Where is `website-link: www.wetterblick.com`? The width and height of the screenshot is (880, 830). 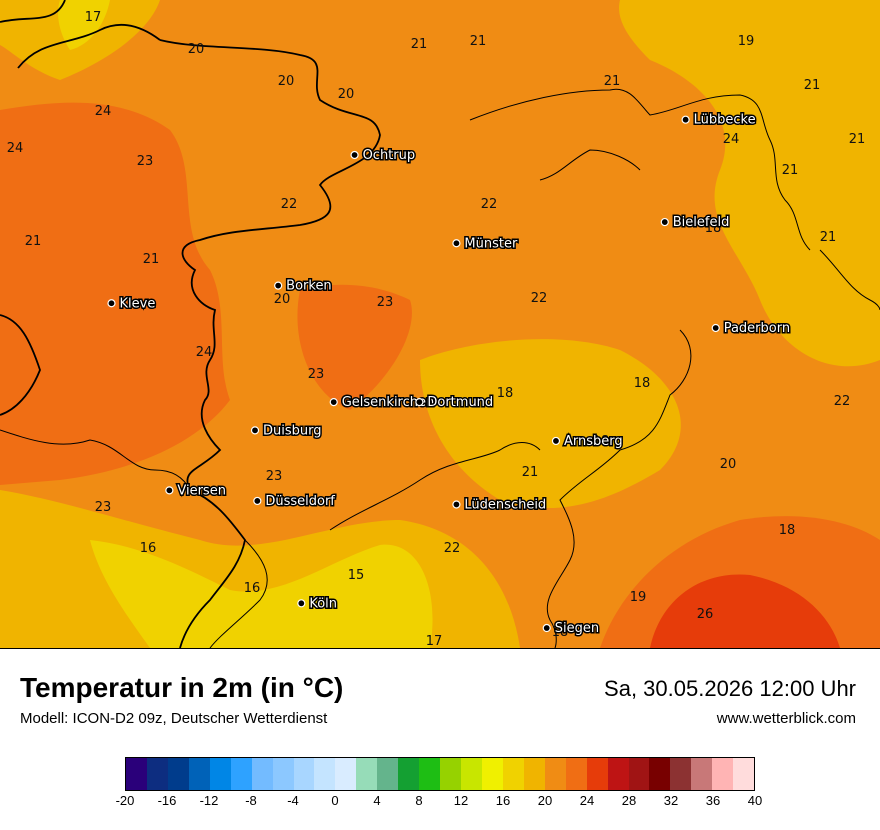
website-link: www.wetterblick.com is located at coordinates (786, 718).